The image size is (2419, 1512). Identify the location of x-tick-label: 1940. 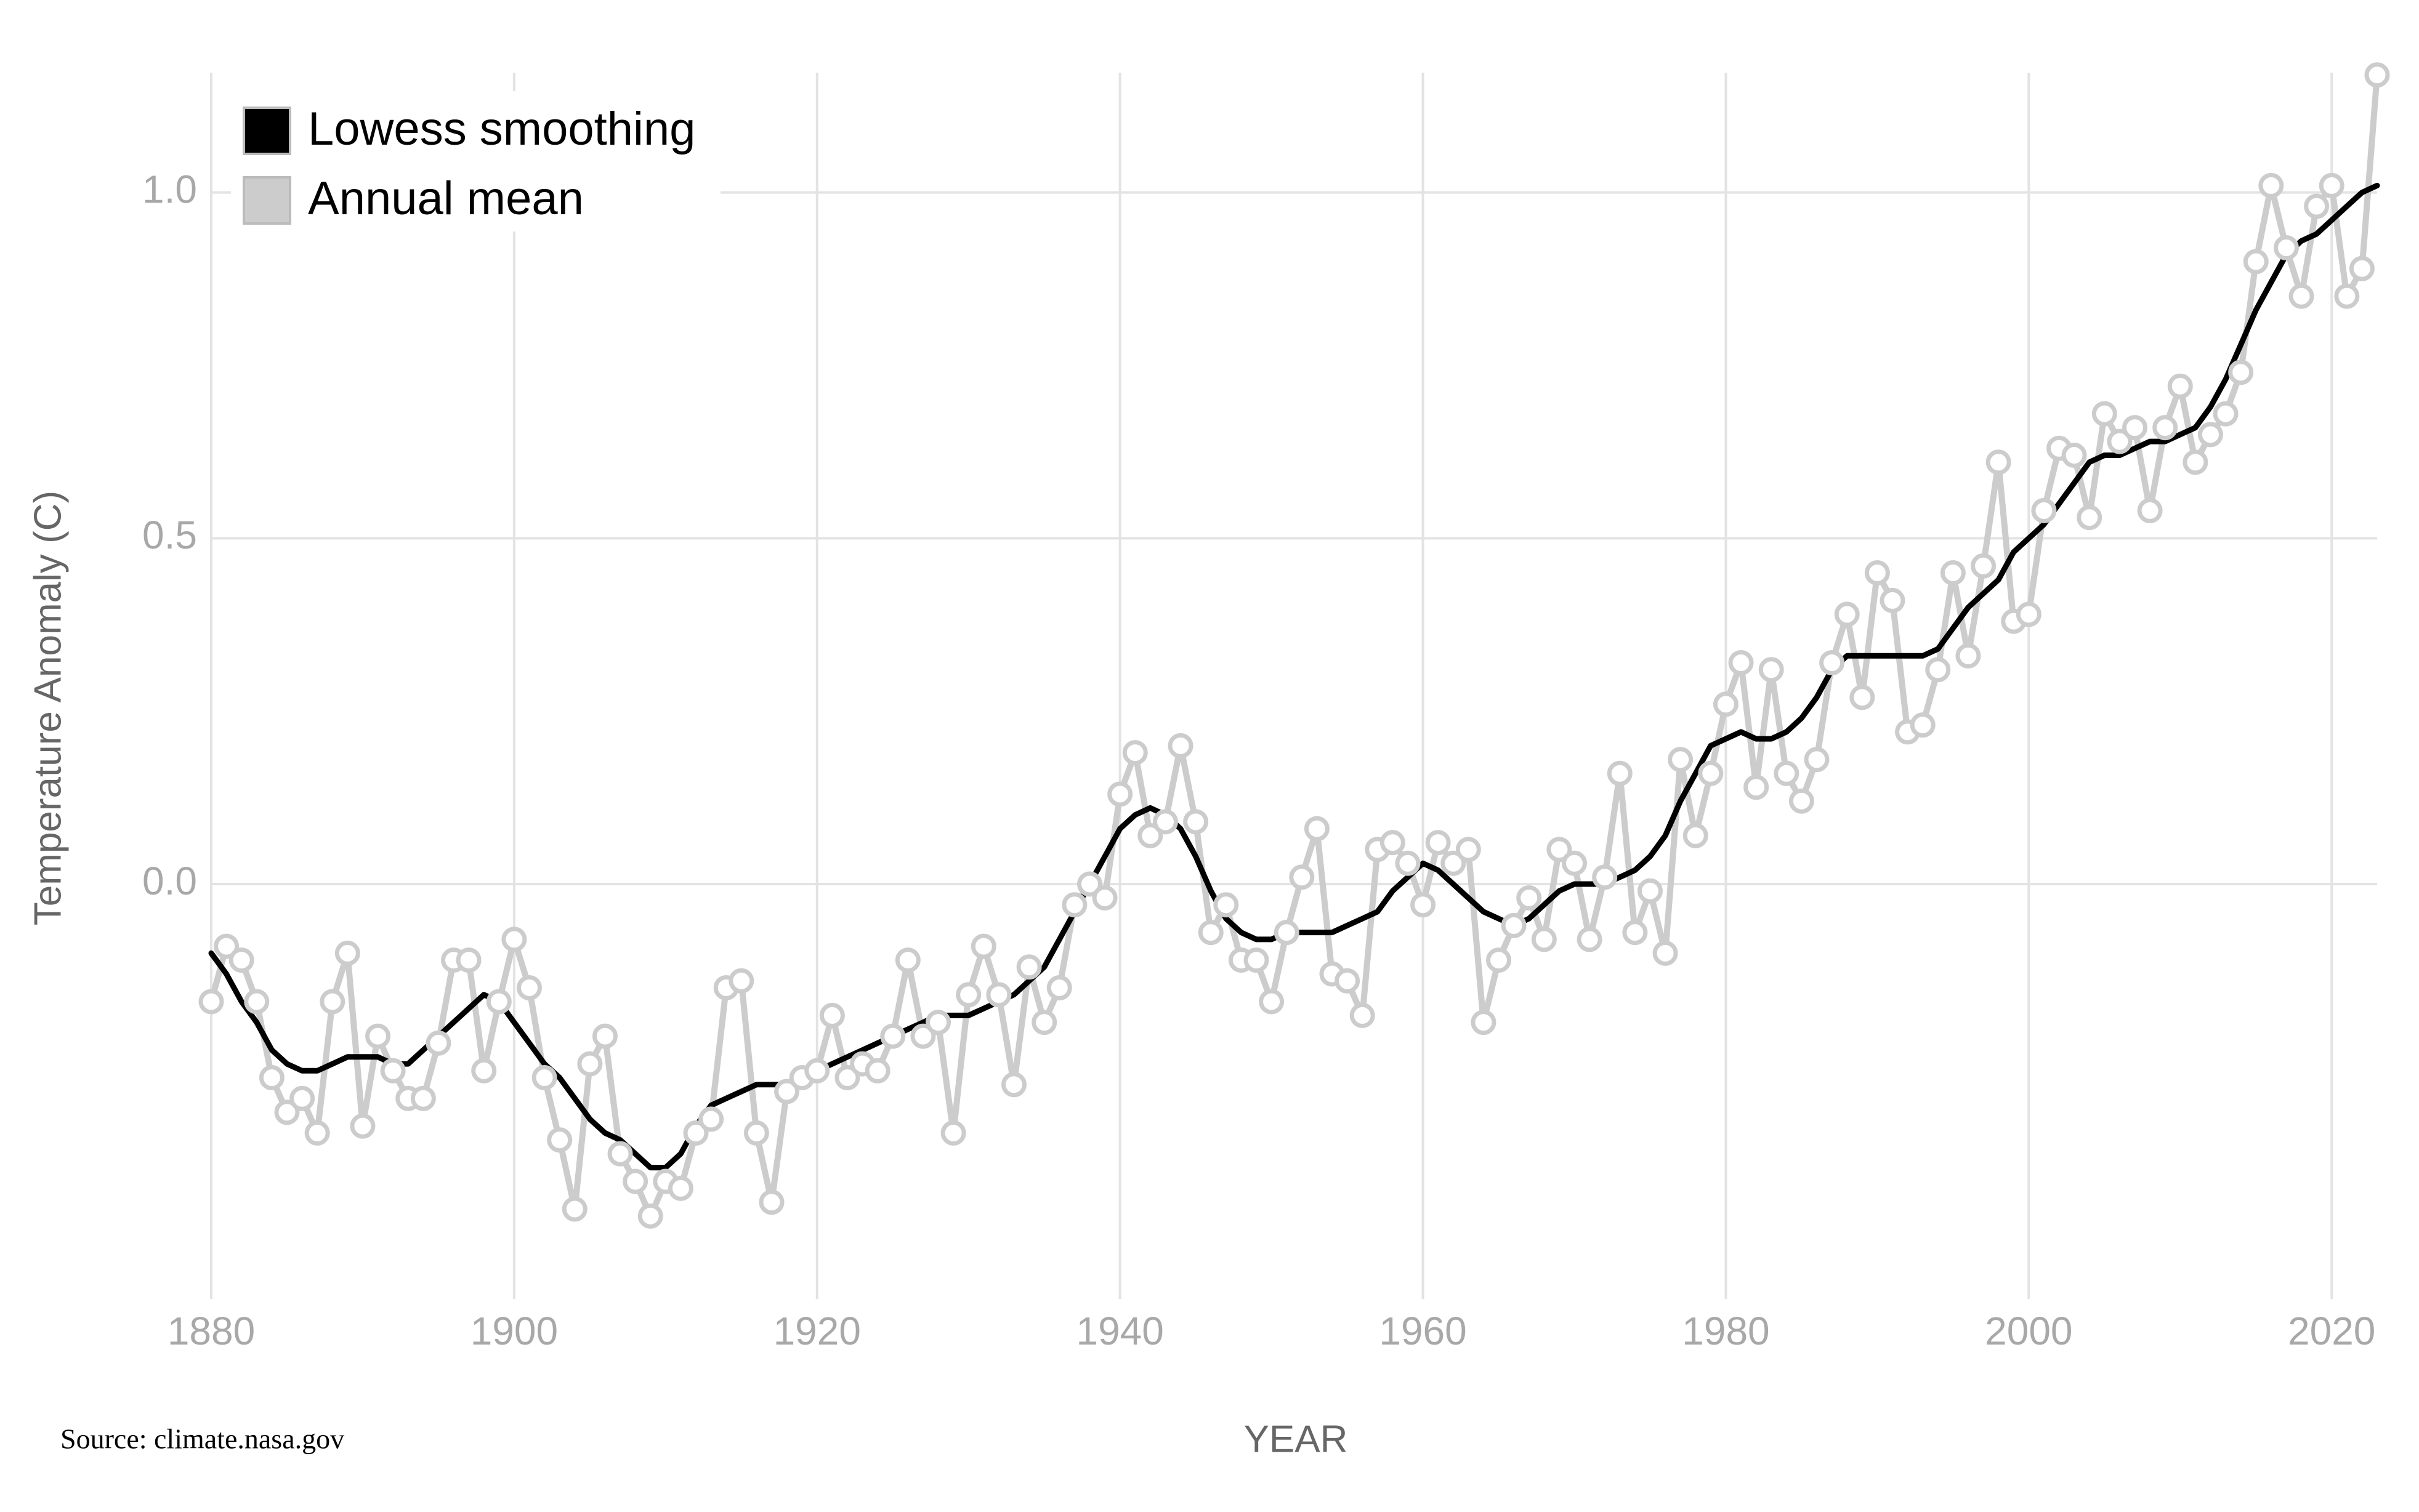
(1119, 1331).